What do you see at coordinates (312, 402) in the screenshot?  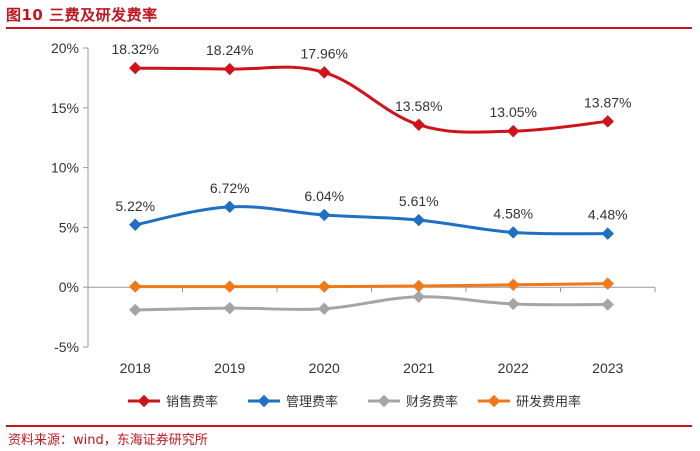 I see `legend-label: 管理费率` at bounding box center [312, 402].